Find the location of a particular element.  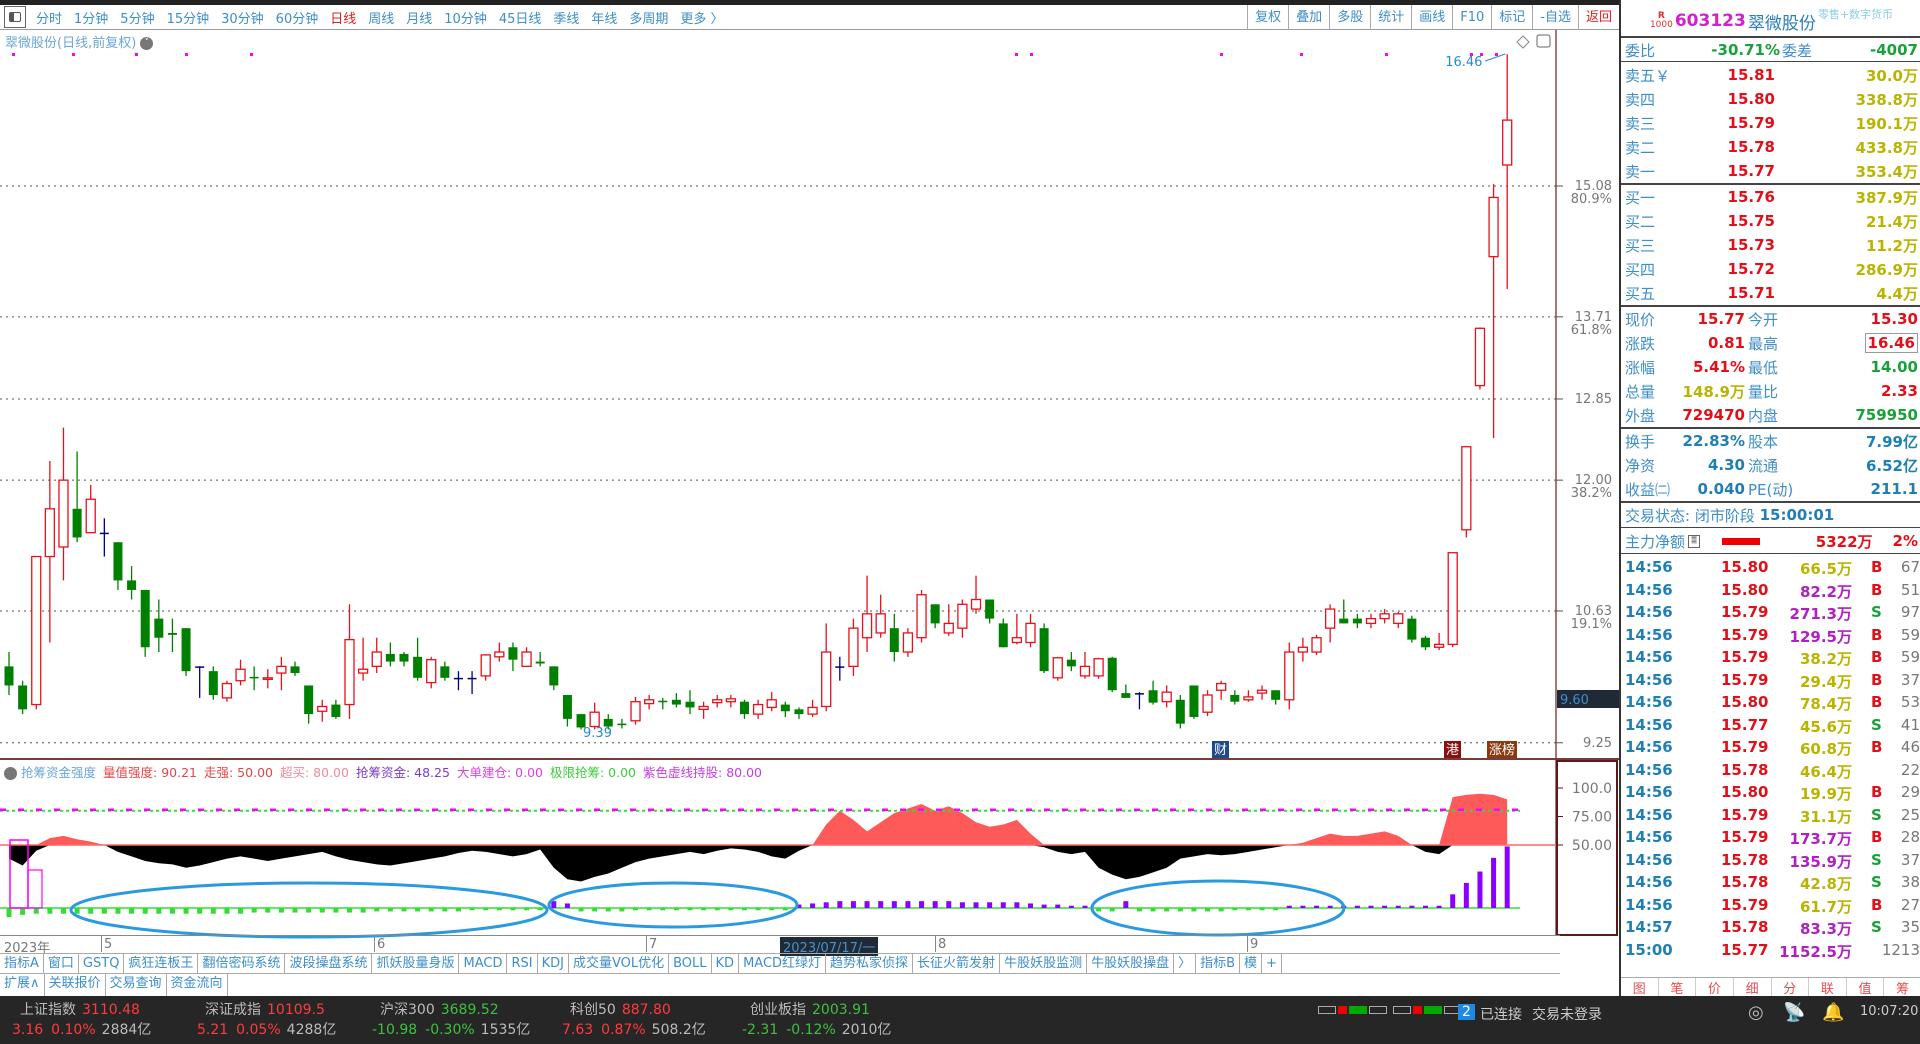

quote-tab: 筹 is located at coordinates (1902, 987).